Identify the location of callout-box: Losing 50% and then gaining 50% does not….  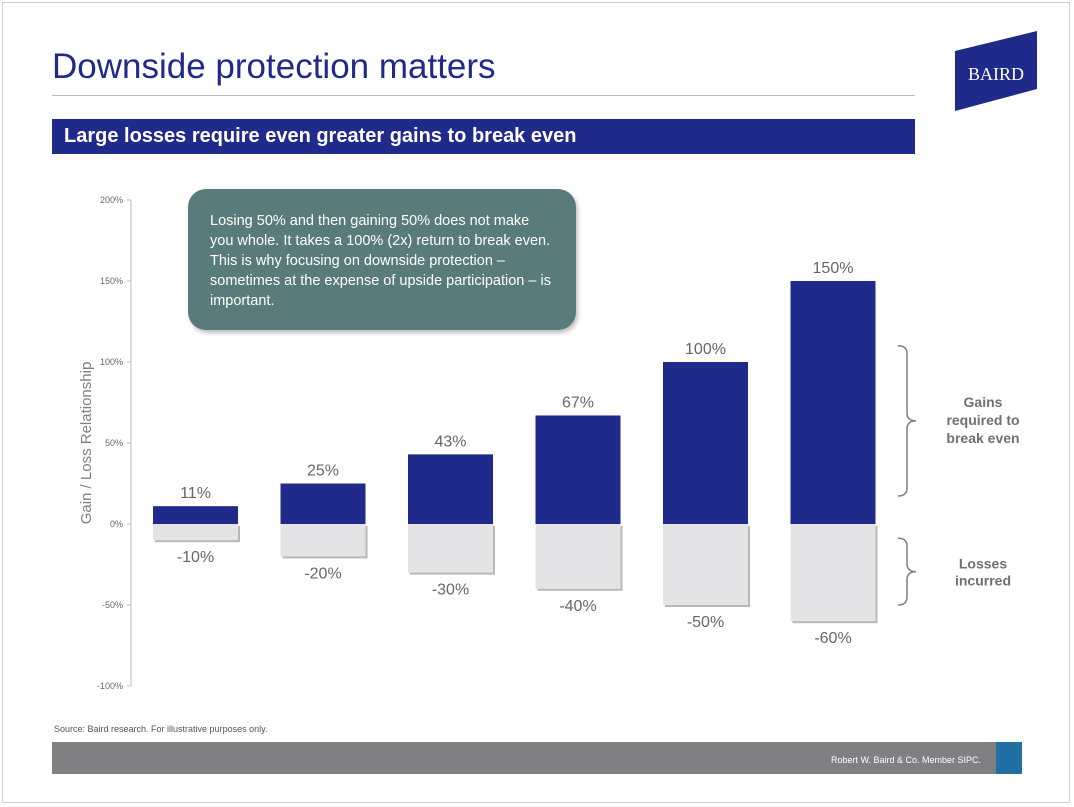
(382, 259).